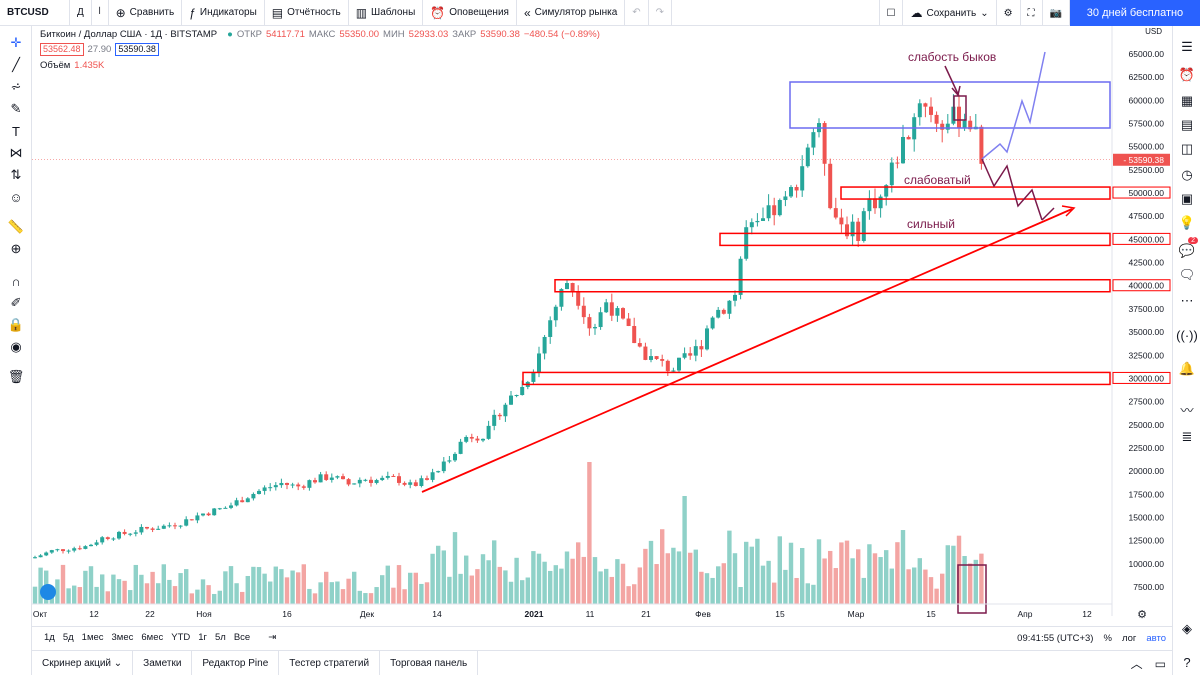  What do you see at coordinates (16, 131) in the screenshot?
I see `text-icon: T` at bounding box center [16, 131].